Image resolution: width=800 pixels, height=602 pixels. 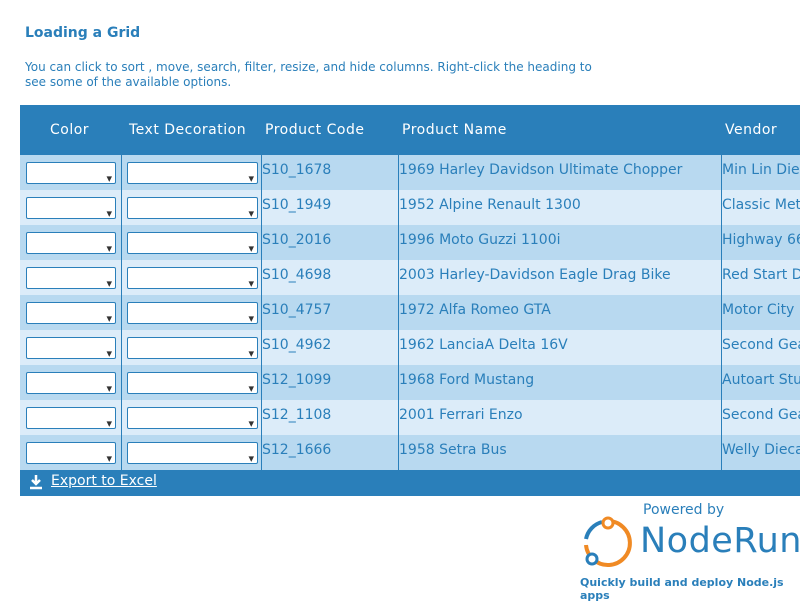 What do you see at coordinates (684, 510) in the screenshot?
I see `powered-by: Powered by` at bounding box center [684, 510].